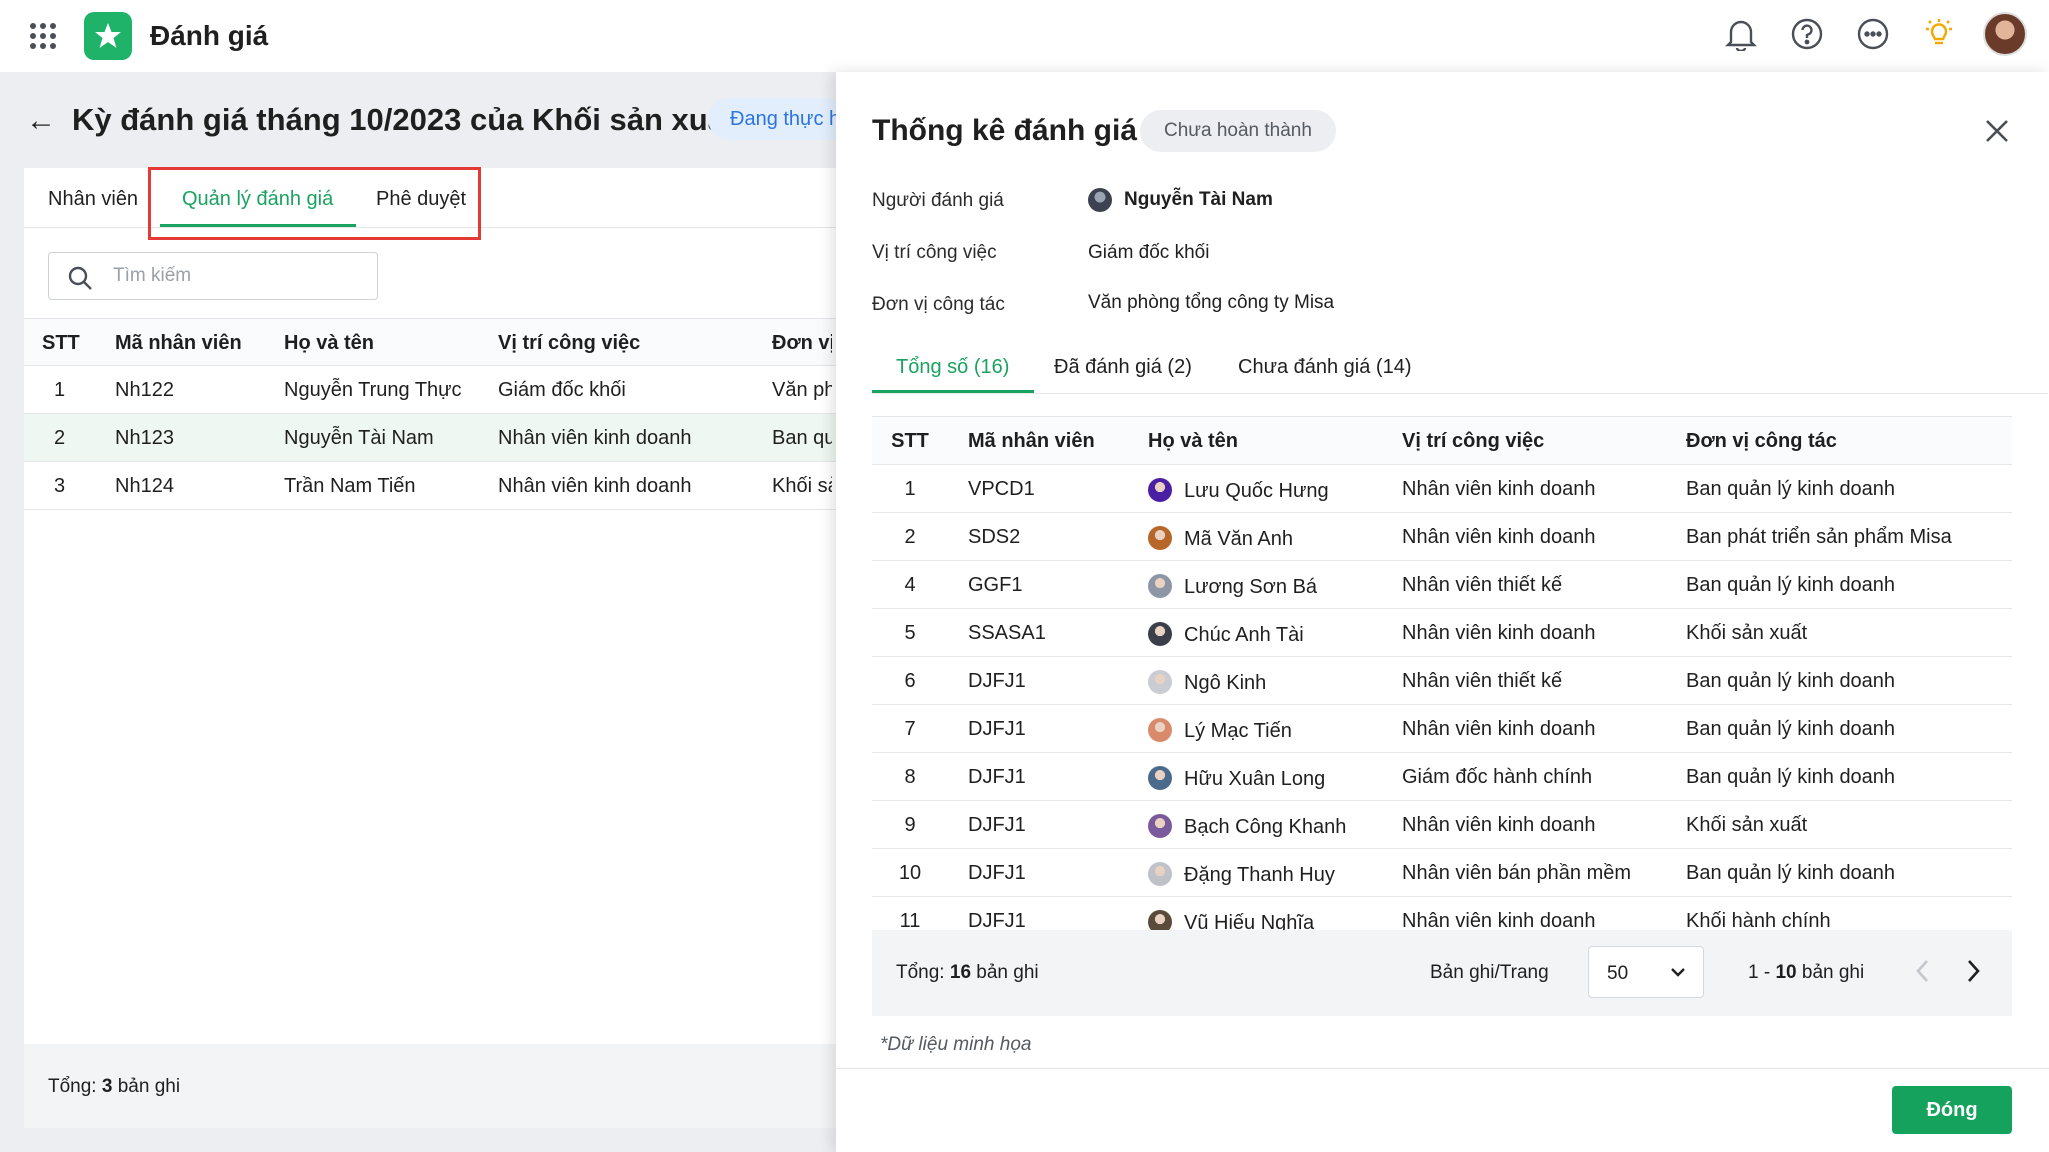 The width and height of the screenshot is (2049, 1152). I want to click on row-unit: Ban phát triển sản phẩm Misa, so click(1819, 537).